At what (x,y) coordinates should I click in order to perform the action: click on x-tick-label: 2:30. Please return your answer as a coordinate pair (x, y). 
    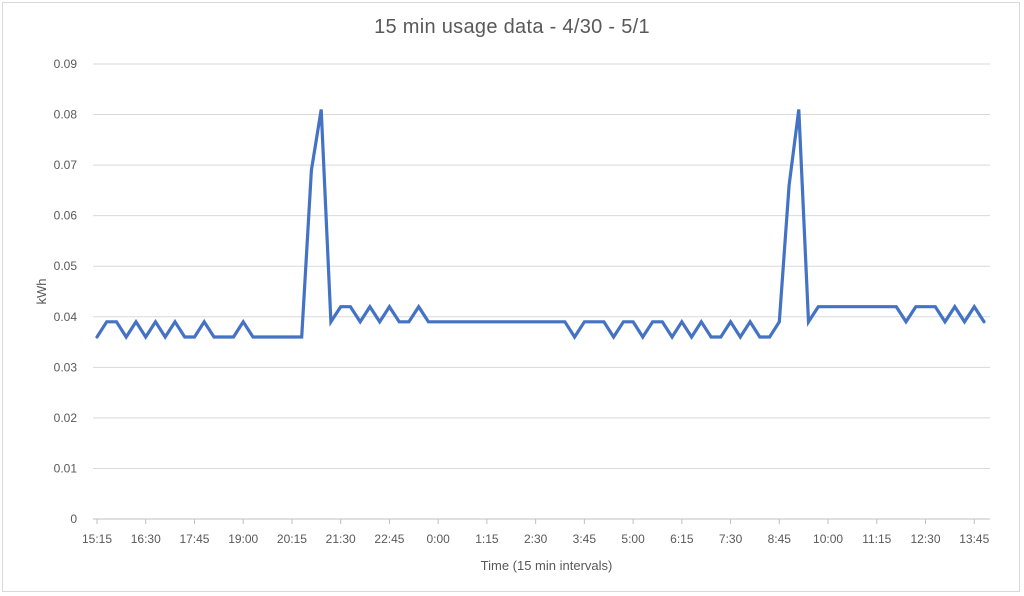
    Looking at the image, I should click on (536, 539).